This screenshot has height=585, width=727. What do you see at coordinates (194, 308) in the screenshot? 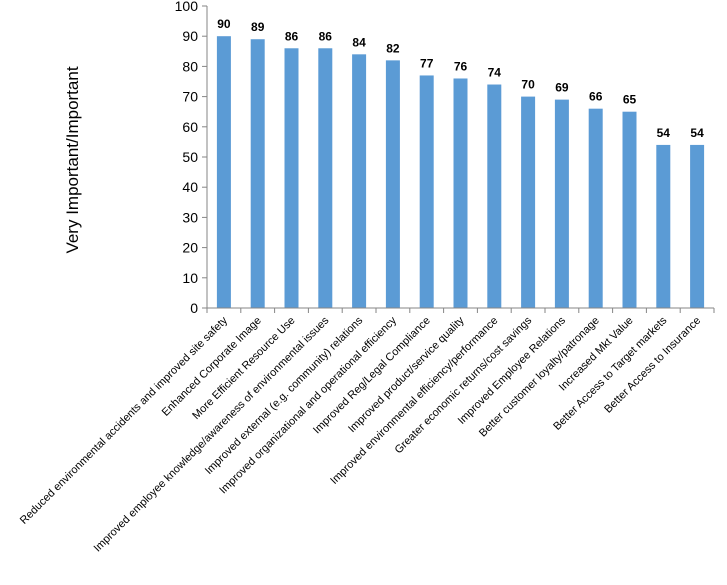
I see `y-tick-label: 0` at bounding box center [194, 308].